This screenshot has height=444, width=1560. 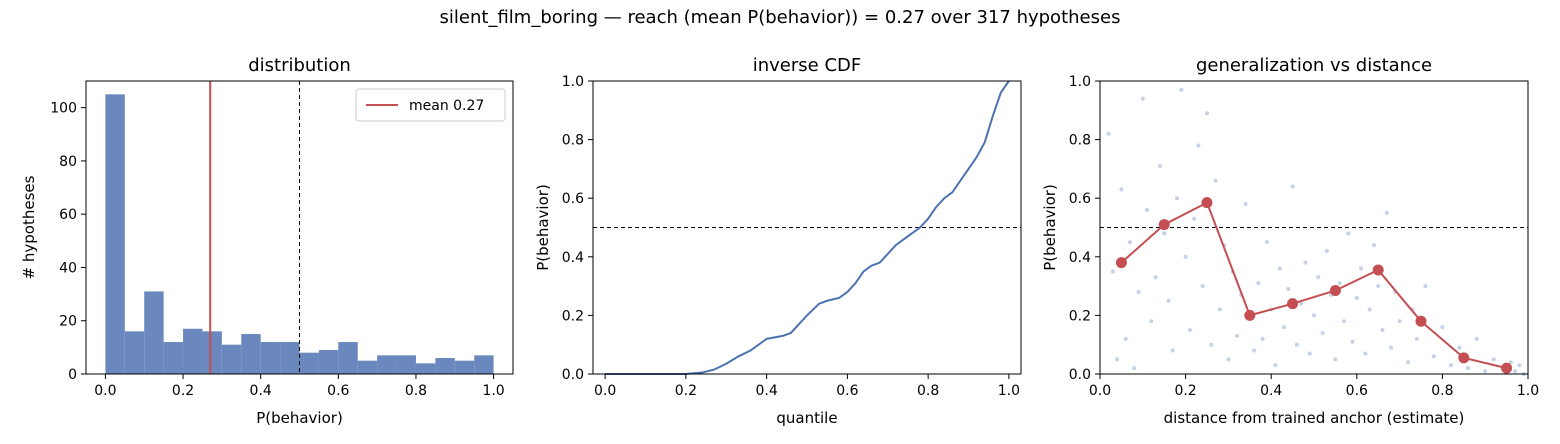 I want to click on y-tick-label: 0, so click(x=72, y=375).